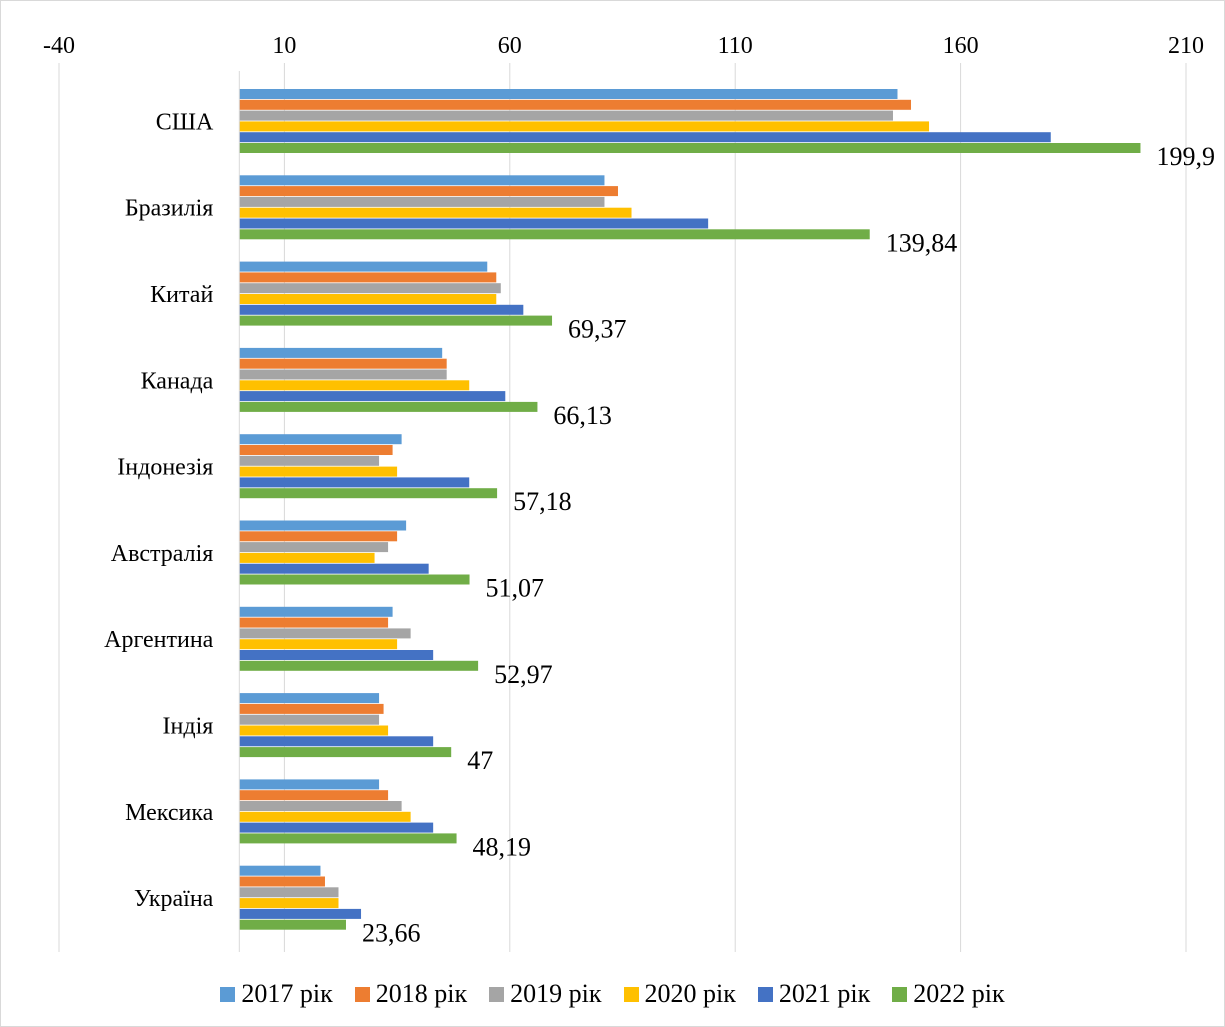  What do you see at coordinates (480, 760) in the screenshot?
I see `data-label: 47` at bounding box center [480, 760].